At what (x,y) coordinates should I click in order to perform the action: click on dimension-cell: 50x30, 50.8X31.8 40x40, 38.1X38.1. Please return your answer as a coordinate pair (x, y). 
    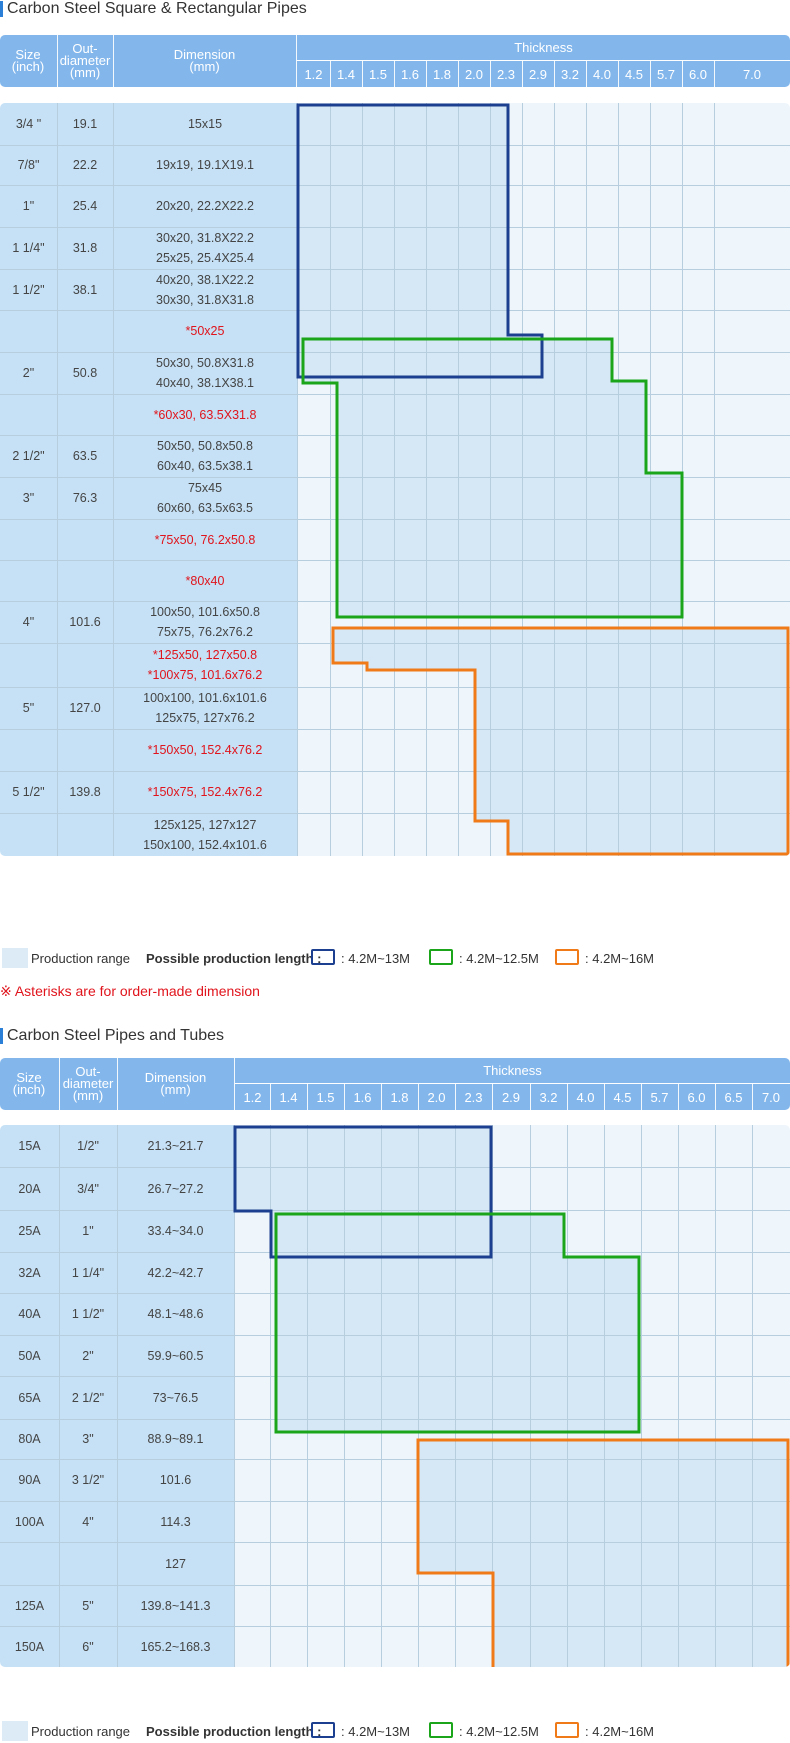
    Looking at the image, I should click on (205, 373).